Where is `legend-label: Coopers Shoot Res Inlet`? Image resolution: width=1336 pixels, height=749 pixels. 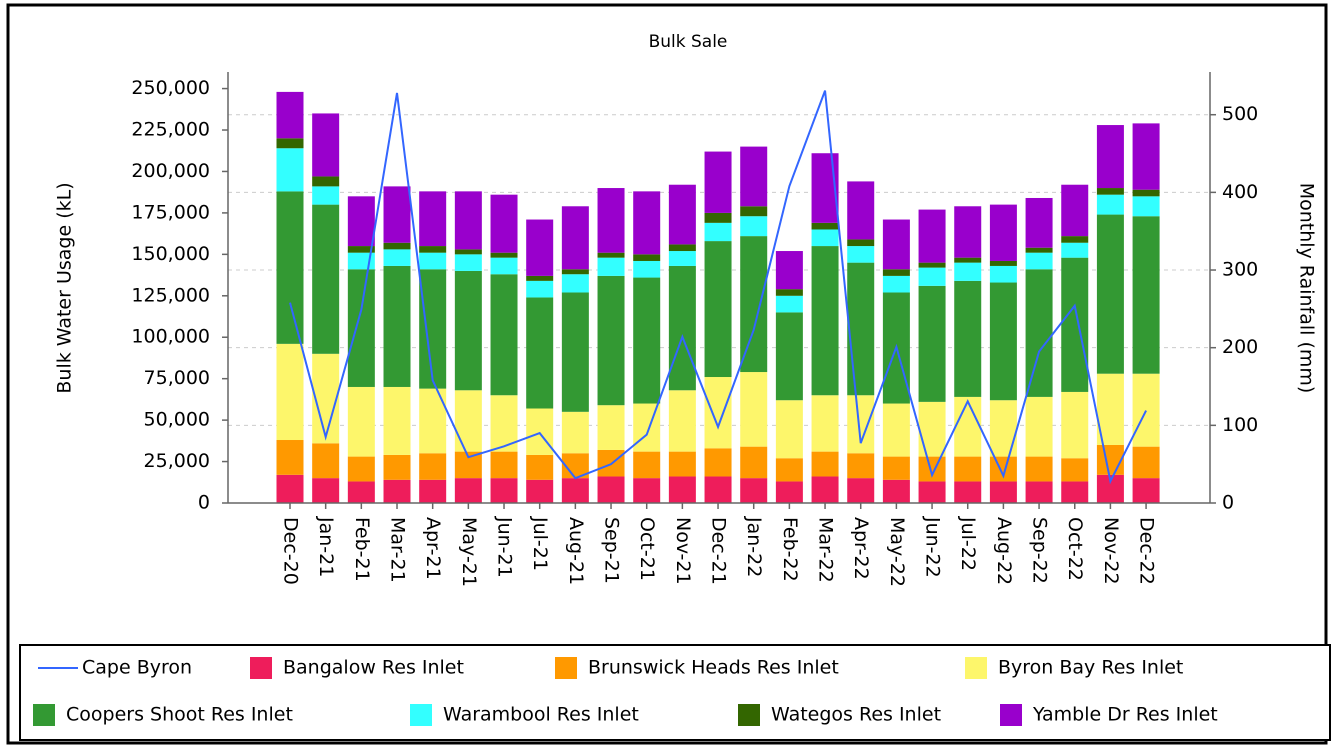 legend-label: Coopers Shoot Res Inlet is located at coordinates (179, 715).